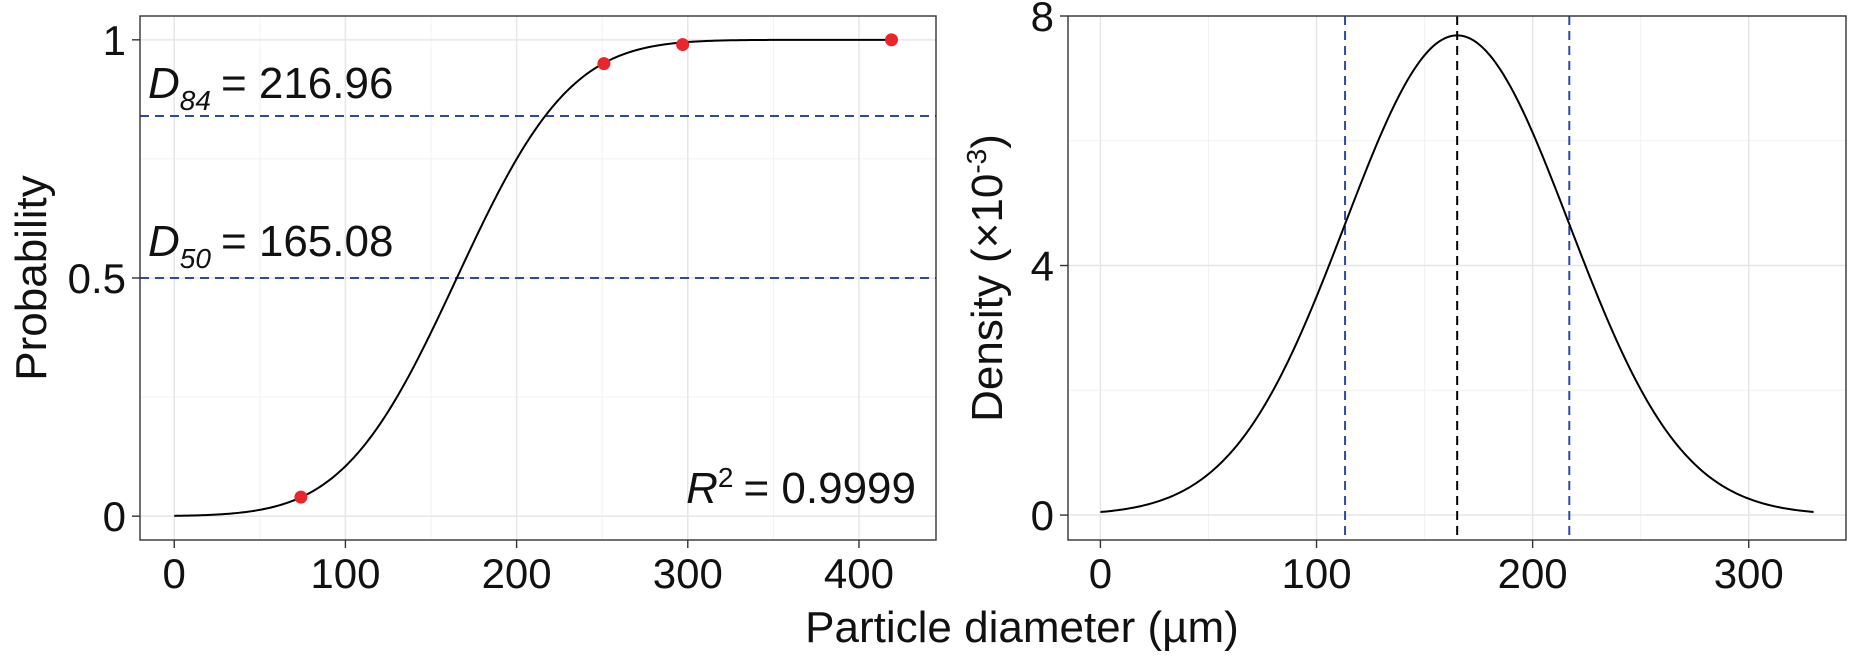 The height and width of the screenshot is (661, 1854). I want to click on density-reference-lines, so click(1457, 278).